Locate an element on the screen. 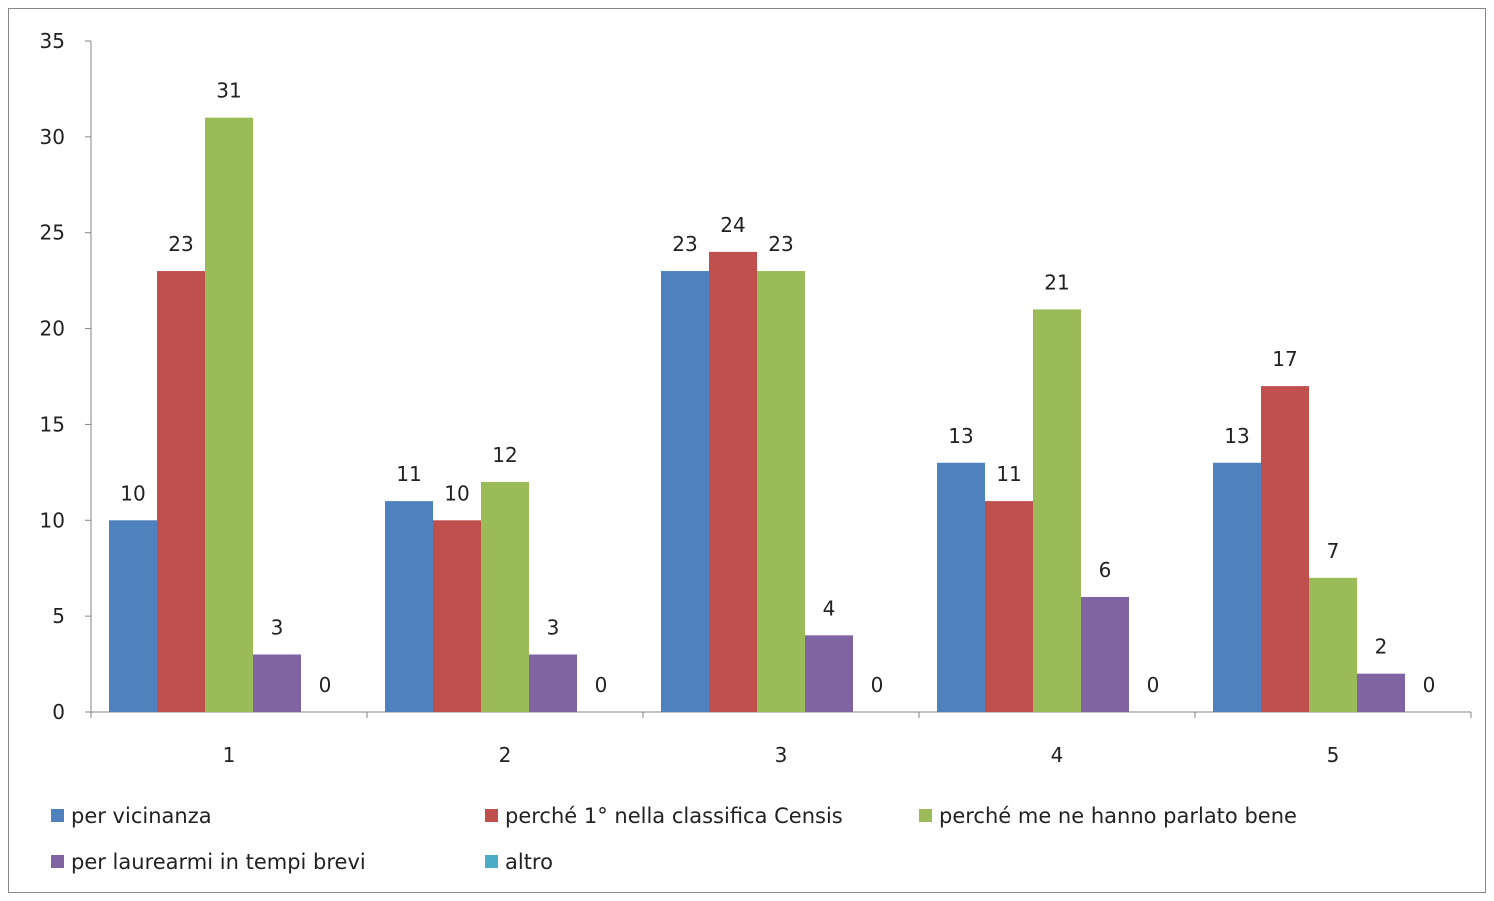 The image size is (1494, 901). data-label: 21 is located at coordinates (1056, 282).